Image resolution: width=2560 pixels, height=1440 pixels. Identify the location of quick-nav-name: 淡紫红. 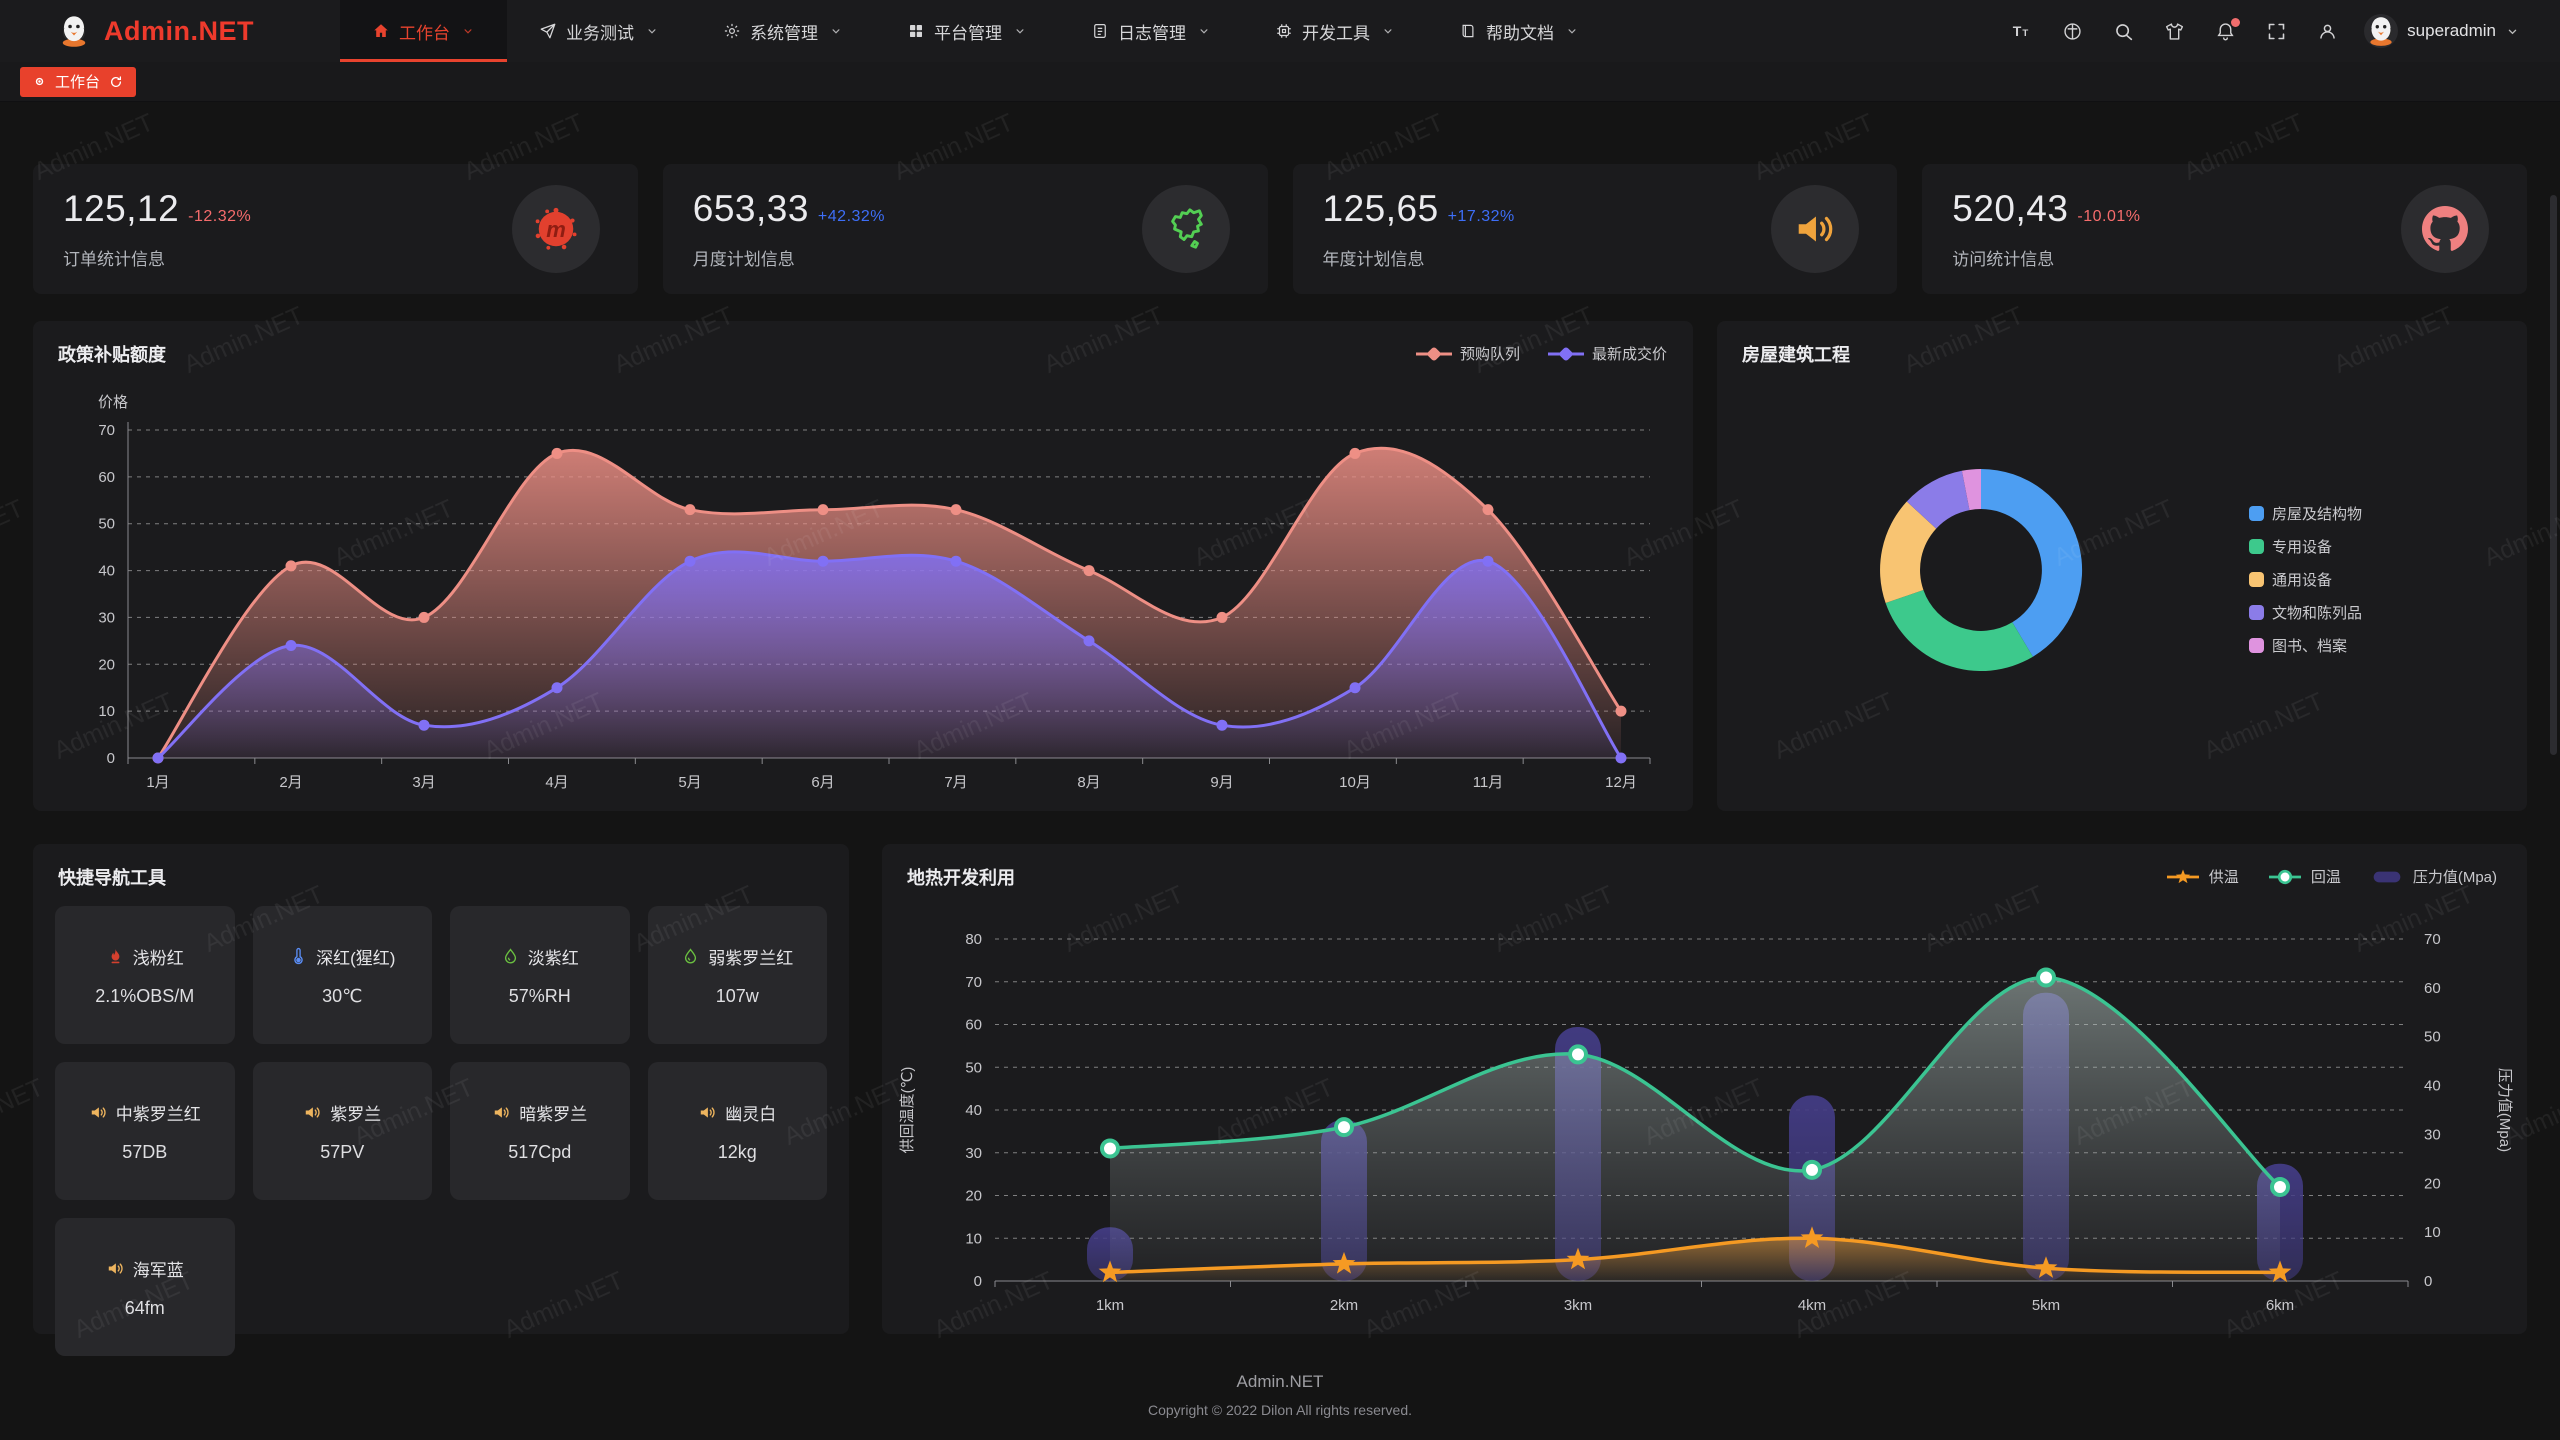
(553, 958).